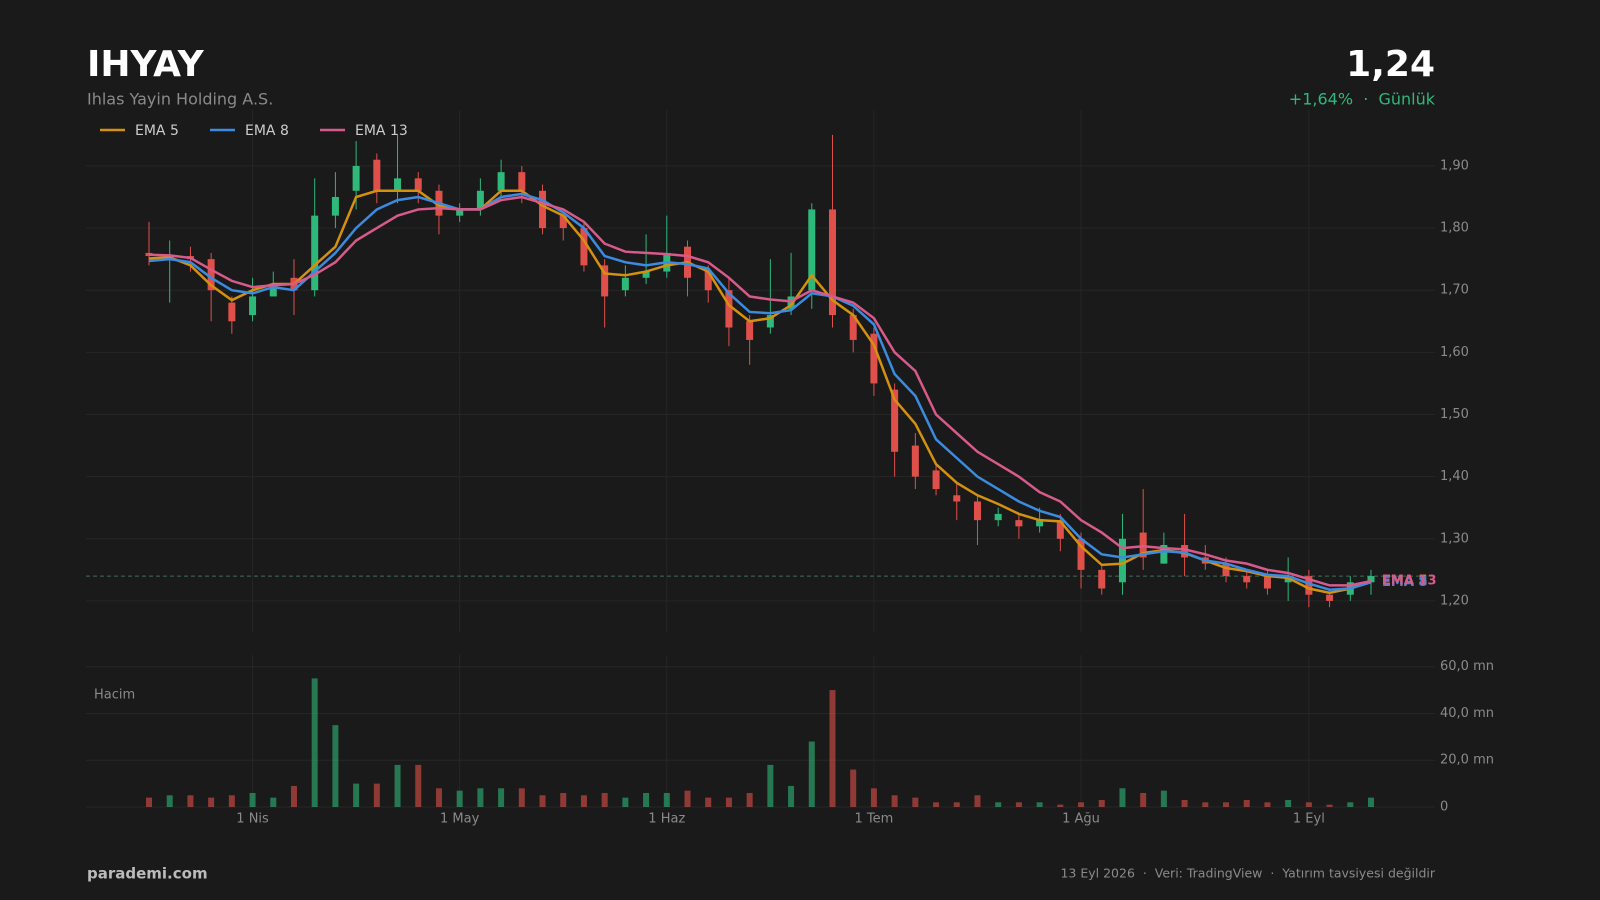  What do you see at coordinates (252, 819) in the screenshot?
I see `x-tick-label: 1 Nis` at bounding box center [252, 819].